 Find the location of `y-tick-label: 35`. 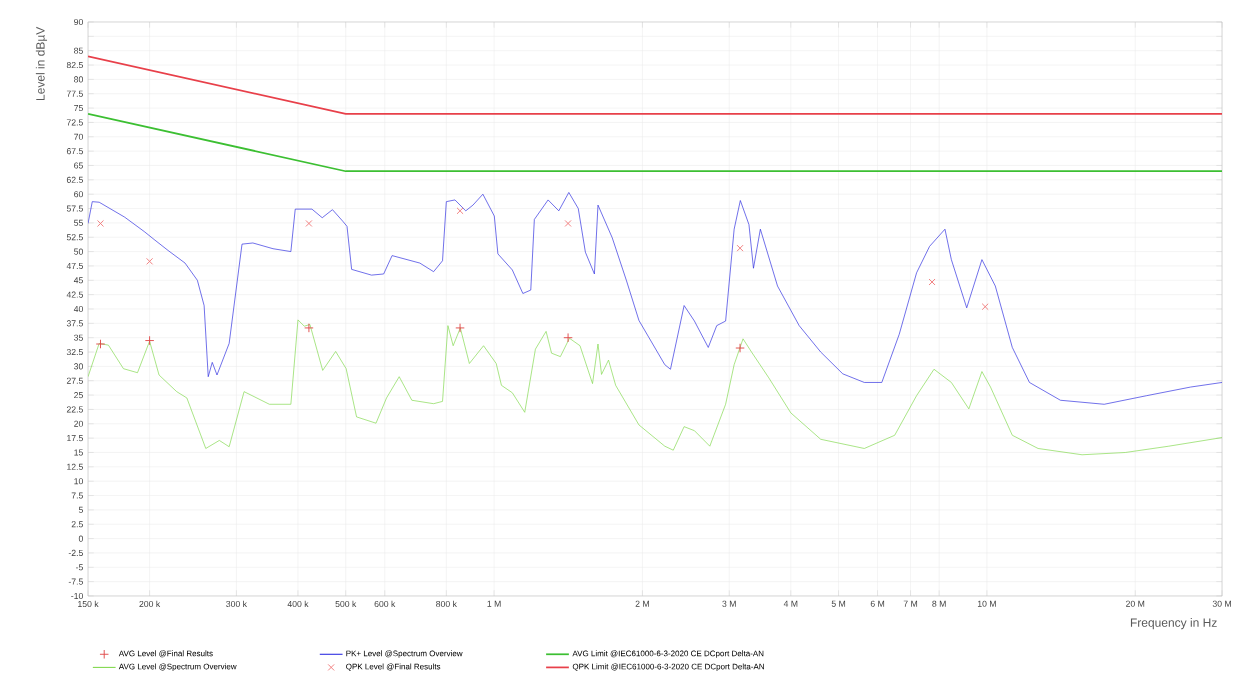

y-tick-label: 35 is located at coordinates (78, 337).